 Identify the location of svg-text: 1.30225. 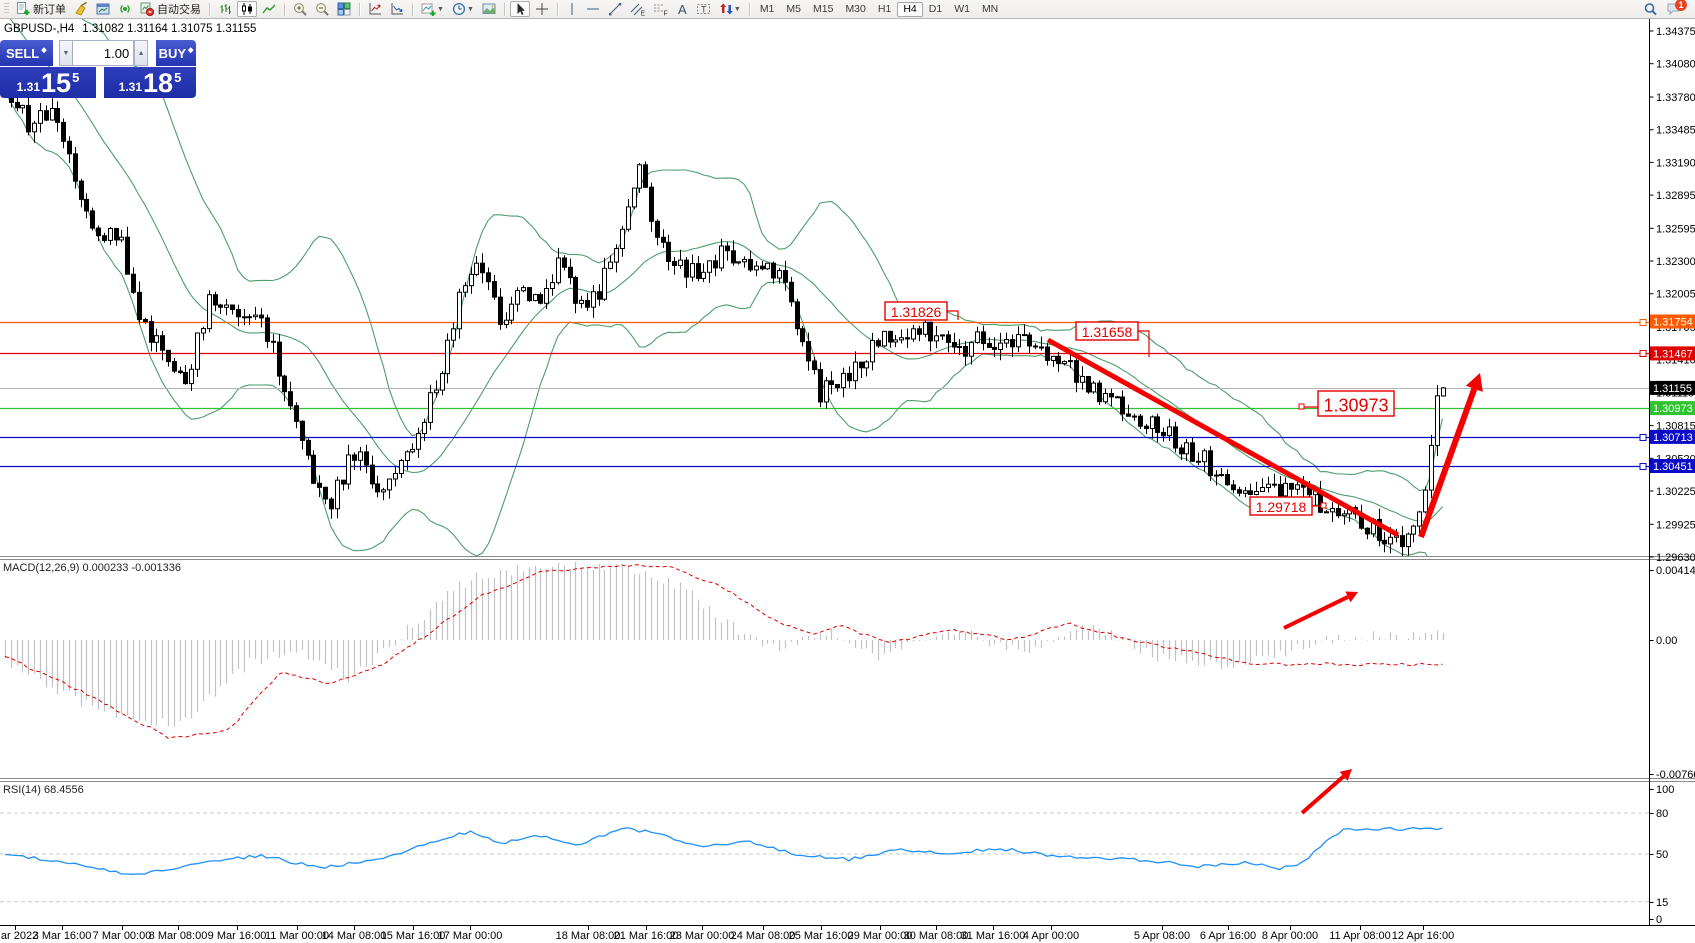
(1675, 492).